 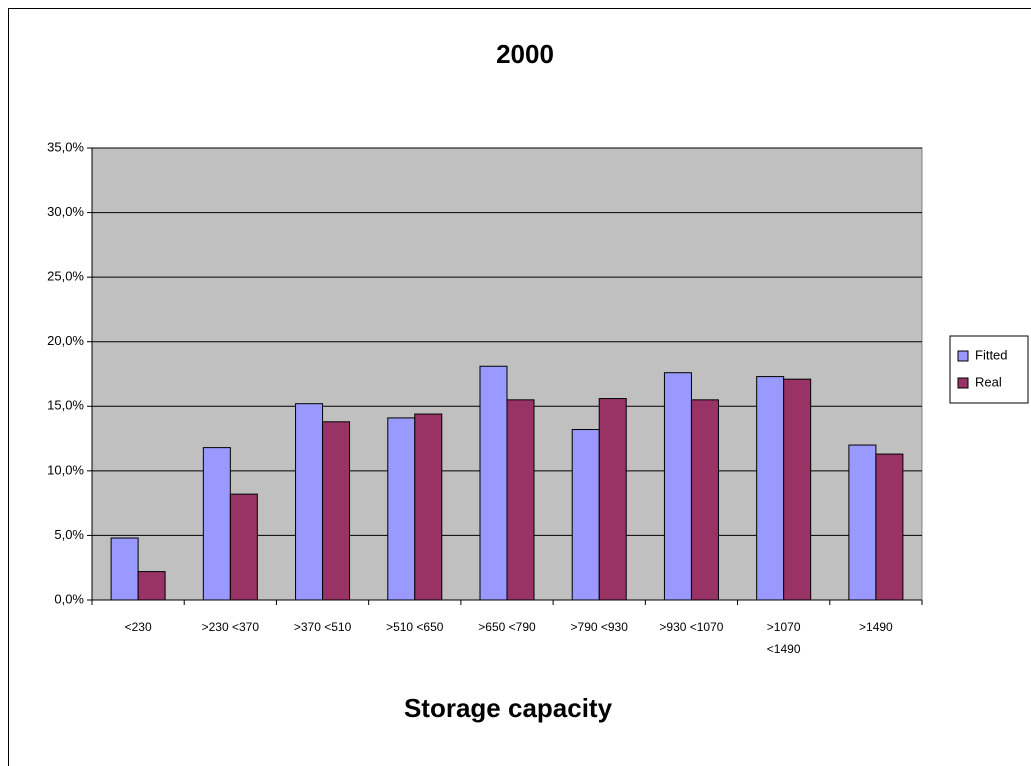 What do you see at coordinates (322, 627) in the screenshot?
I see `x-tick-label: >370 <510` at bounding box center [322, 627].